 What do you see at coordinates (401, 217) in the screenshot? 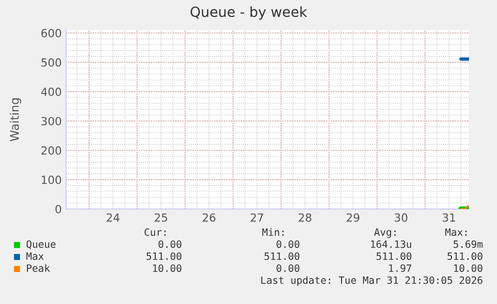
I see `x-tick-label: 30` at bounding box center [401, 217].